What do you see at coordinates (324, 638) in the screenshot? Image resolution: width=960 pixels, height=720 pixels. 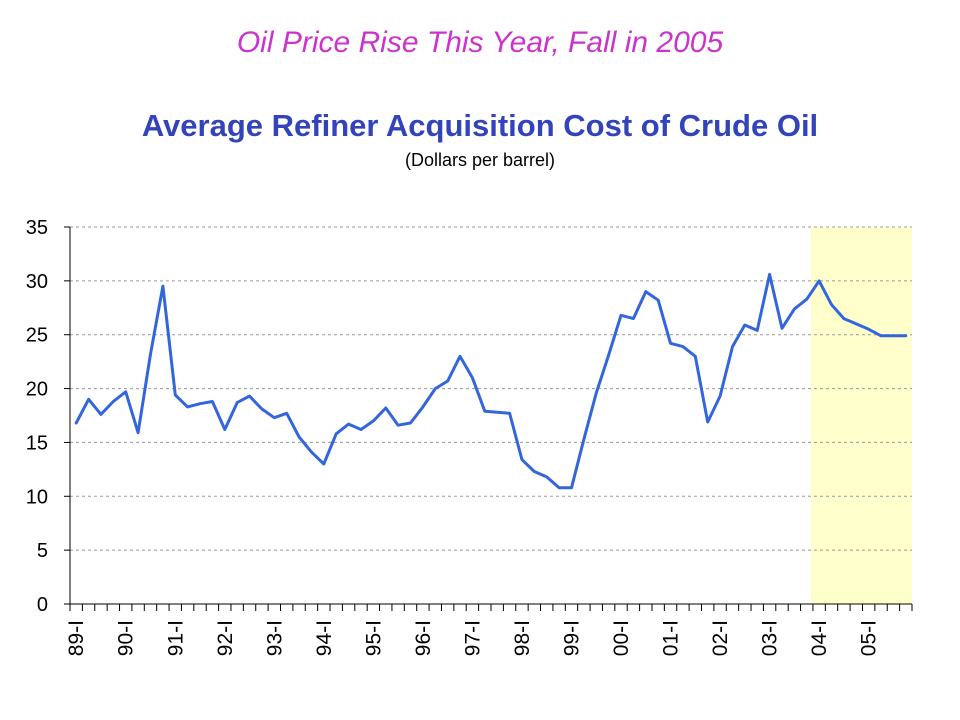 I see `x-tick-label: 94-I` at bounding box center [324, 638].